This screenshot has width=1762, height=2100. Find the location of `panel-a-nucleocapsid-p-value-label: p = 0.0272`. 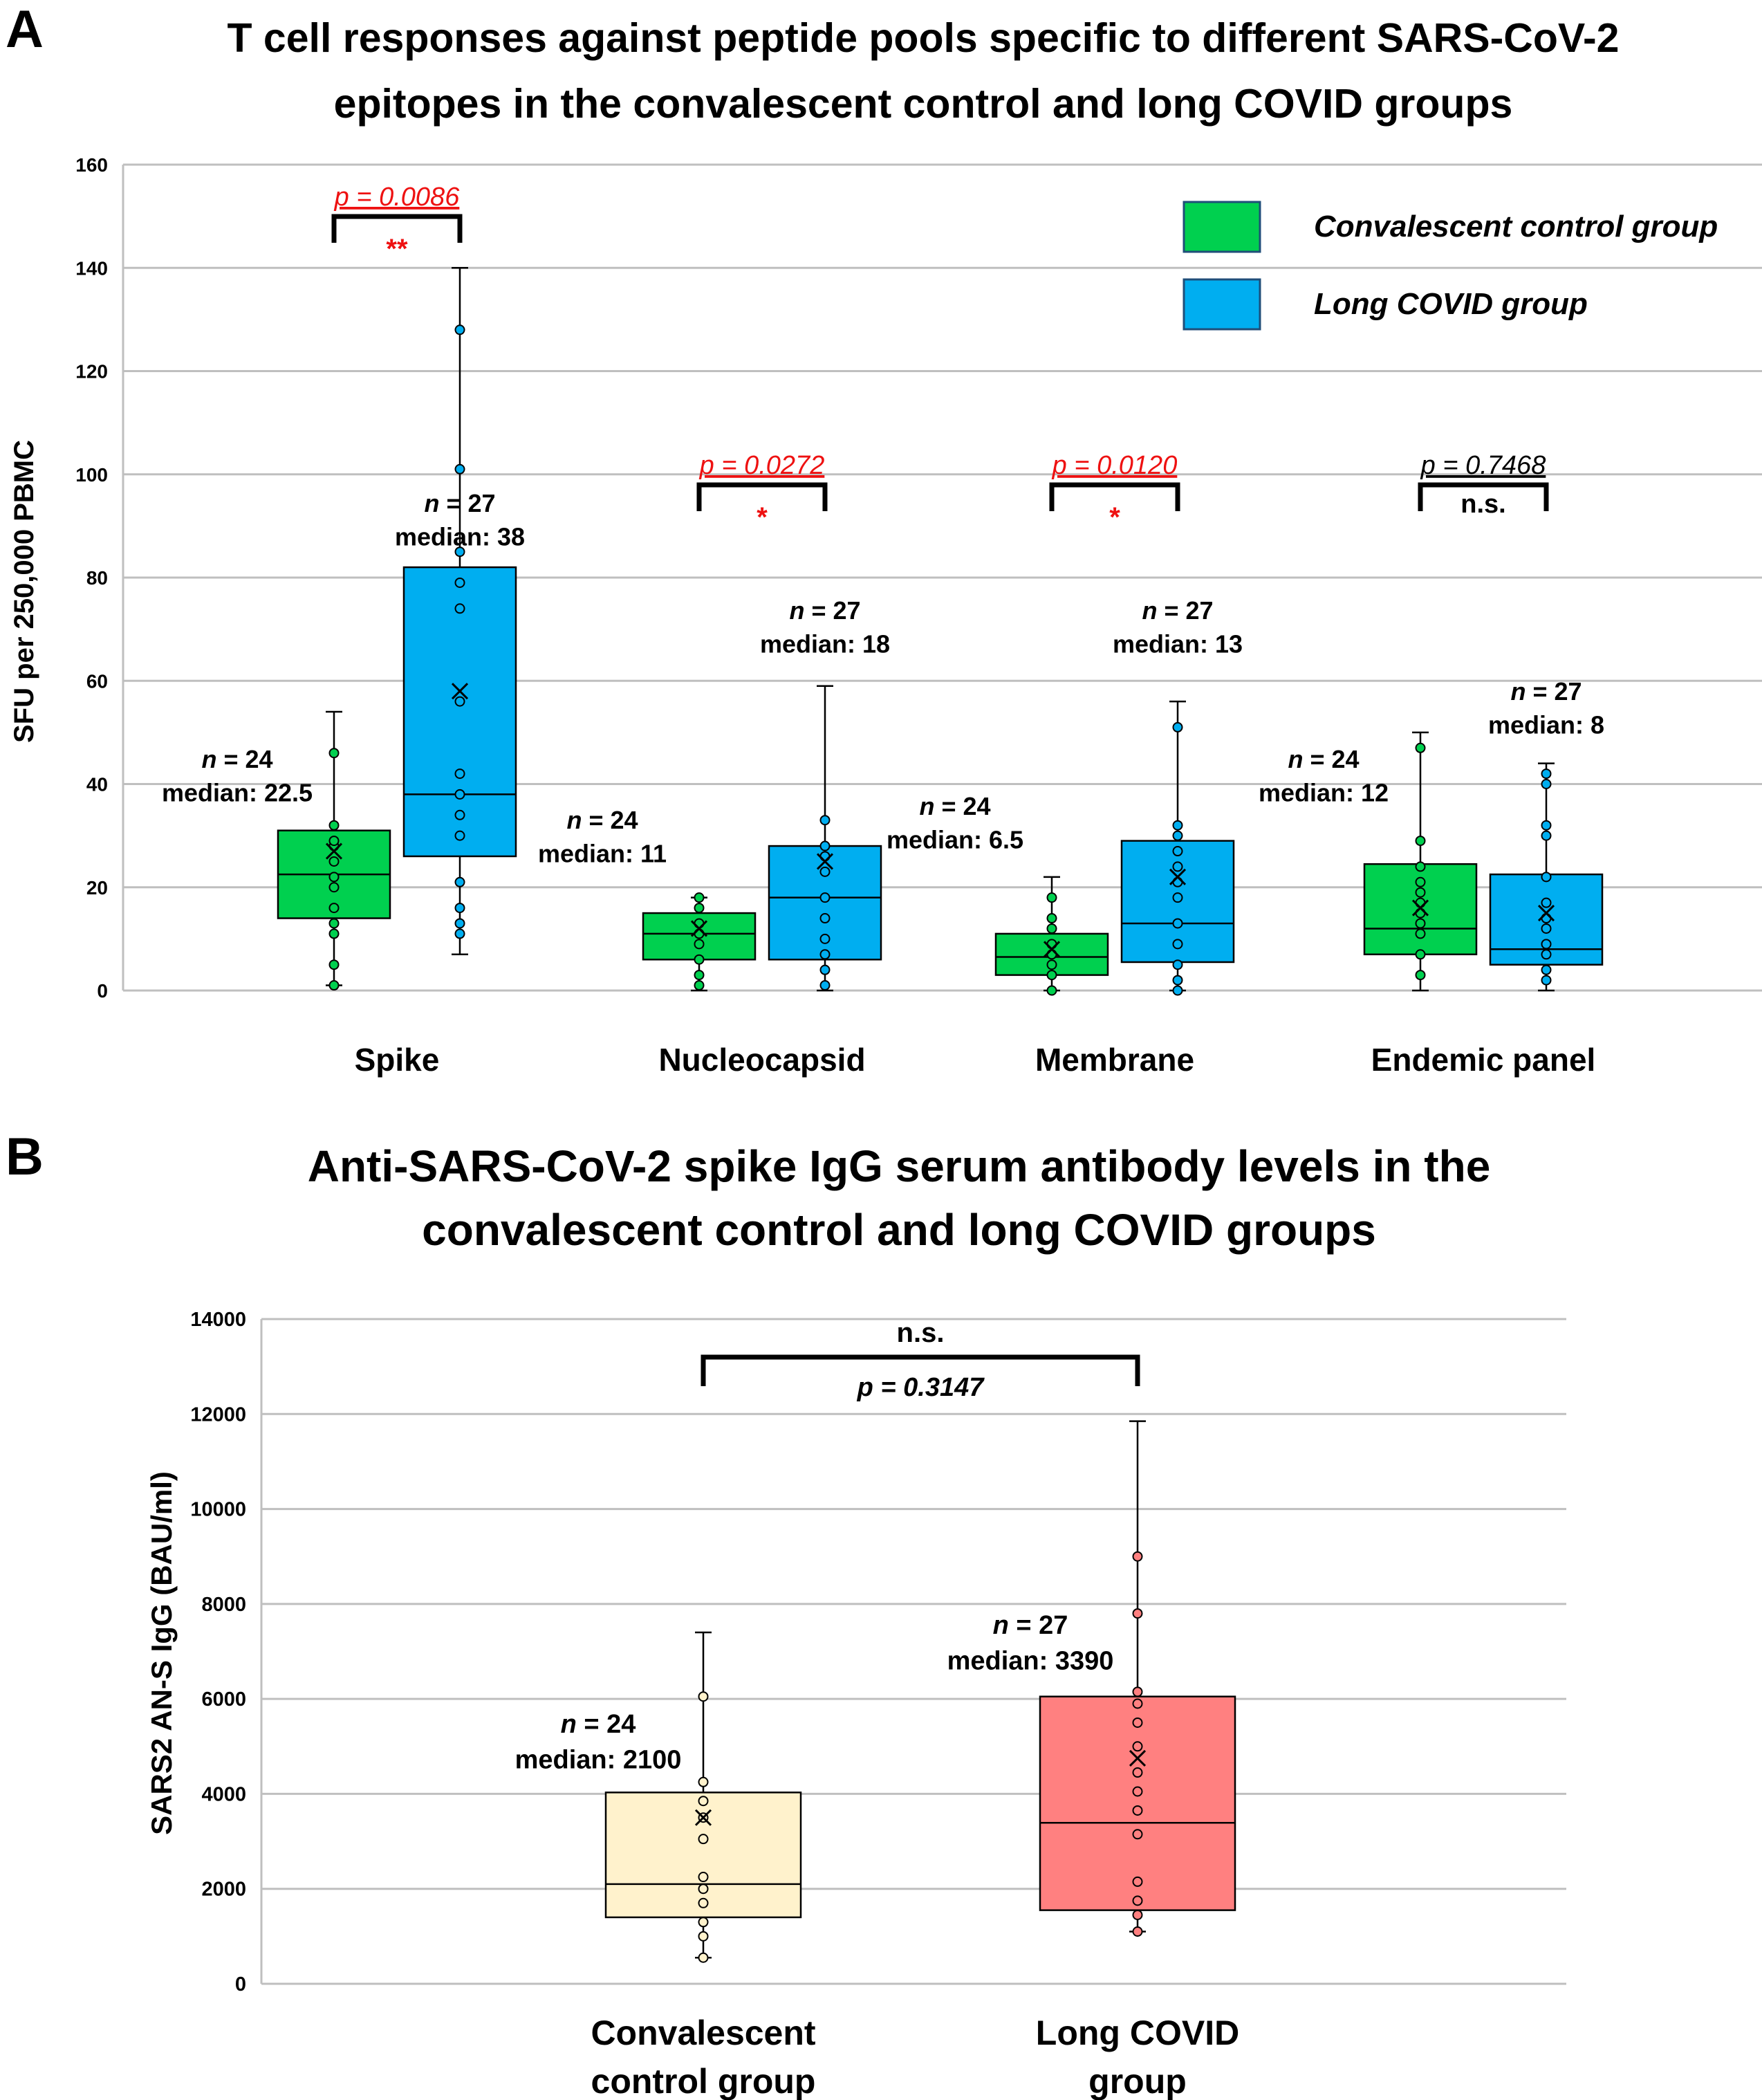

panel-a-nucleocapsid-p-value-label: p = 0.0272 is located at coordinates (762, 465).